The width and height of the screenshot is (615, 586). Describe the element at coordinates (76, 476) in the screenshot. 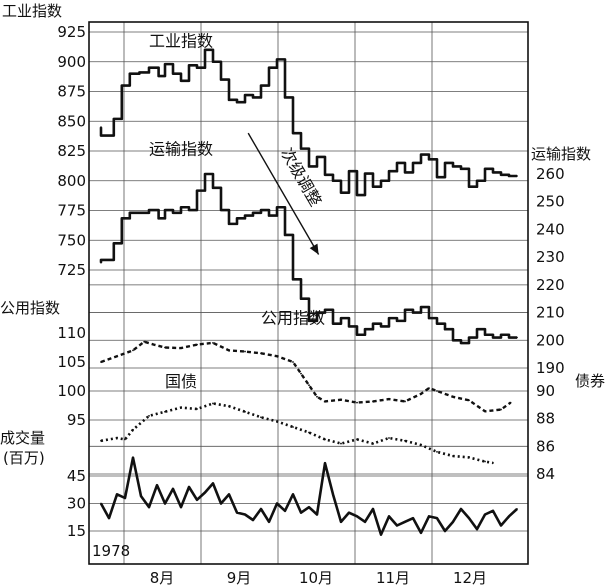

I see `volume-tick-label: 45` at that location.